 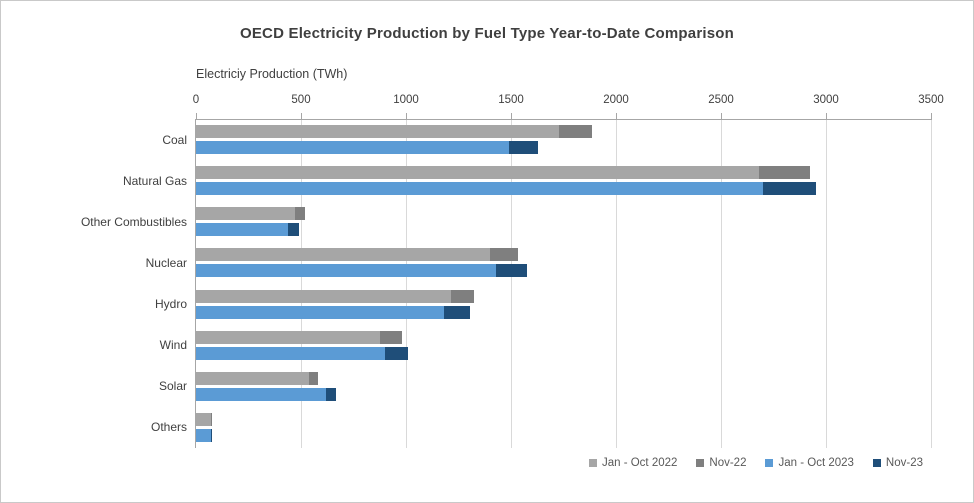 What do you see at coordinates (346, 271) in the screenshot?
I see `bar-nuclear-jan-oct-2023` at bounding box center [346, 271].